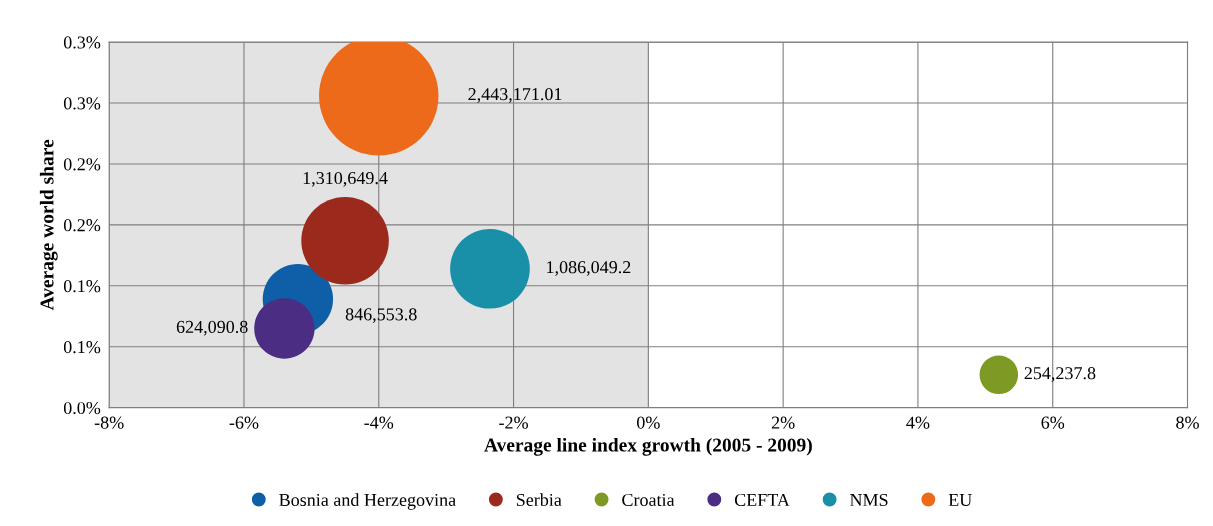 This screenshot has width=1213, height=526. What do you see at coordinates (539, 500) in the screenshot?
I see `legend-label: Serbia` at bounding box center [539, 500].